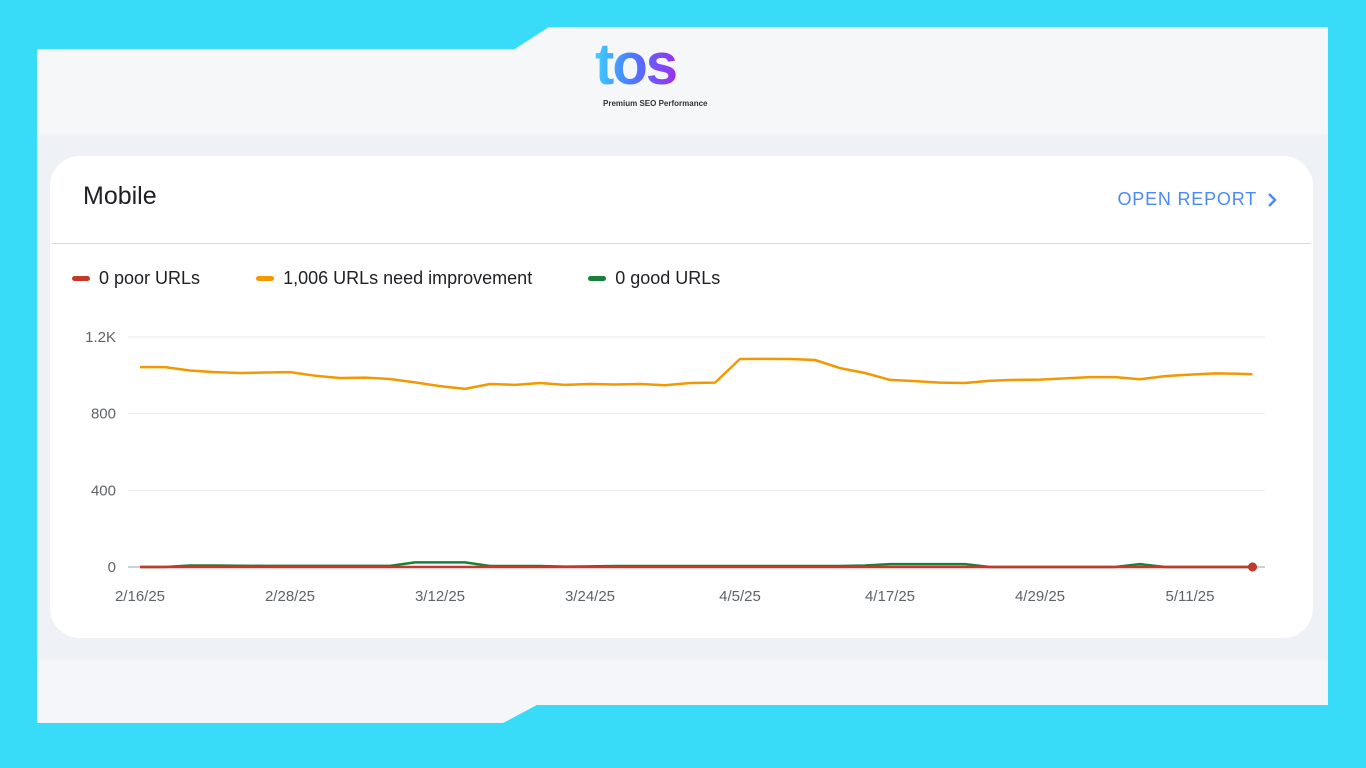  Describe the element at coordinates (140, 596) in the screenshot. I see `x-tick-label: 2/16/25` at that location.